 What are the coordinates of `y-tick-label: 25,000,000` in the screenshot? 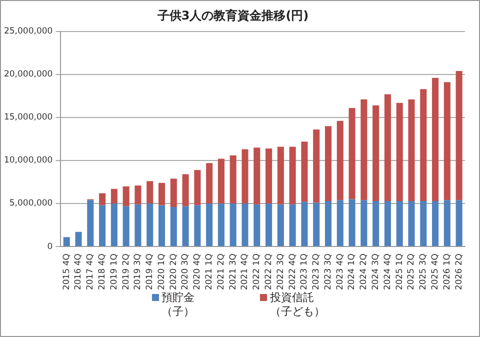 It's located at (28, 31).